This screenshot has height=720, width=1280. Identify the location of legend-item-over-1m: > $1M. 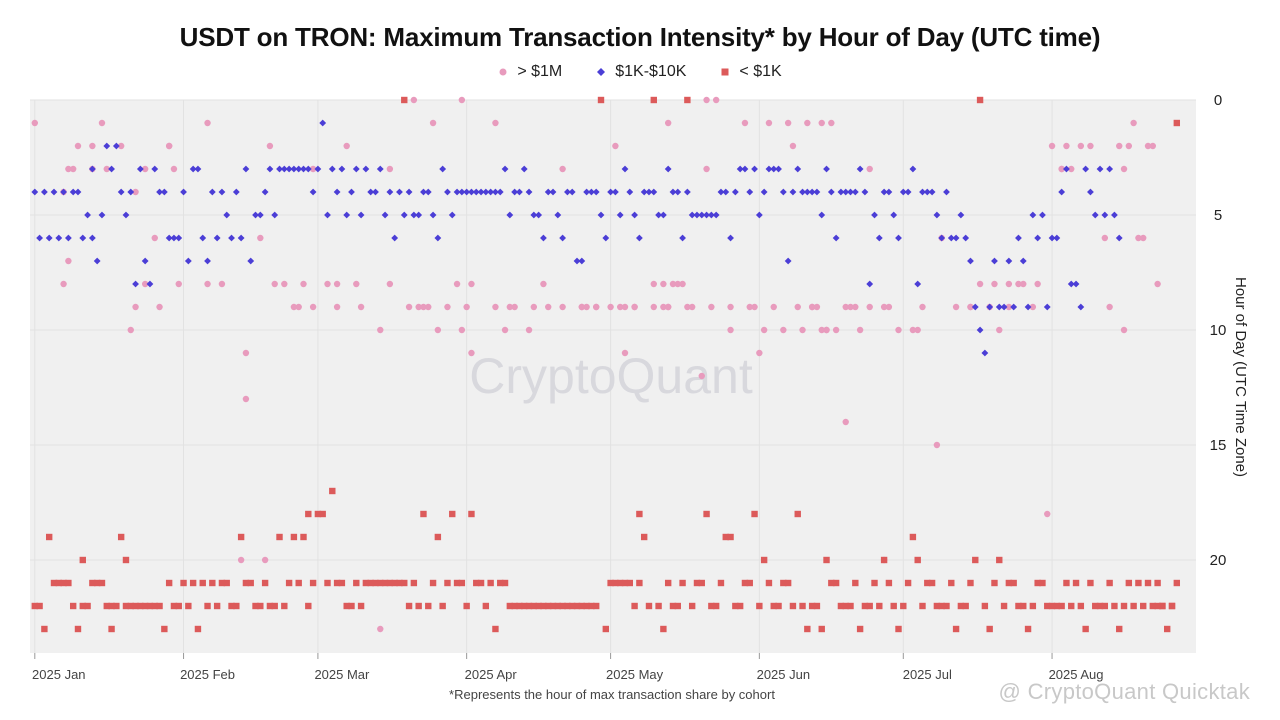
(530, 72).